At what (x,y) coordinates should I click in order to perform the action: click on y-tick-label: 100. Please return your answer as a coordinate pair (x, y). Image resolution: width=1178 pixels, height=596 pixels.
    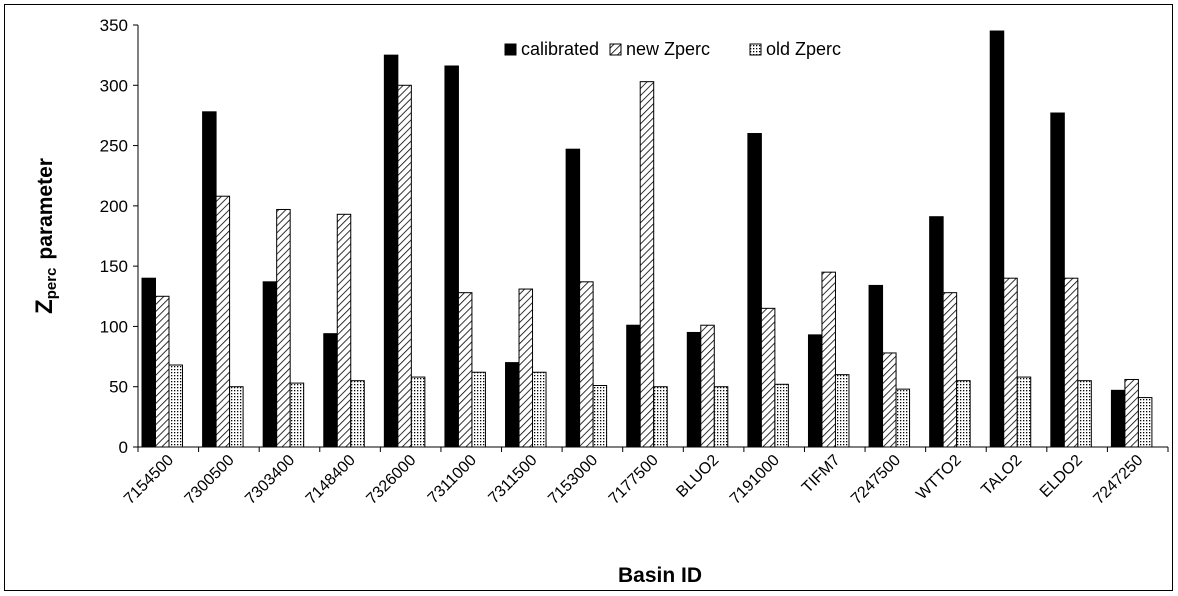
    Looking at the image, I should click on (114, 326).